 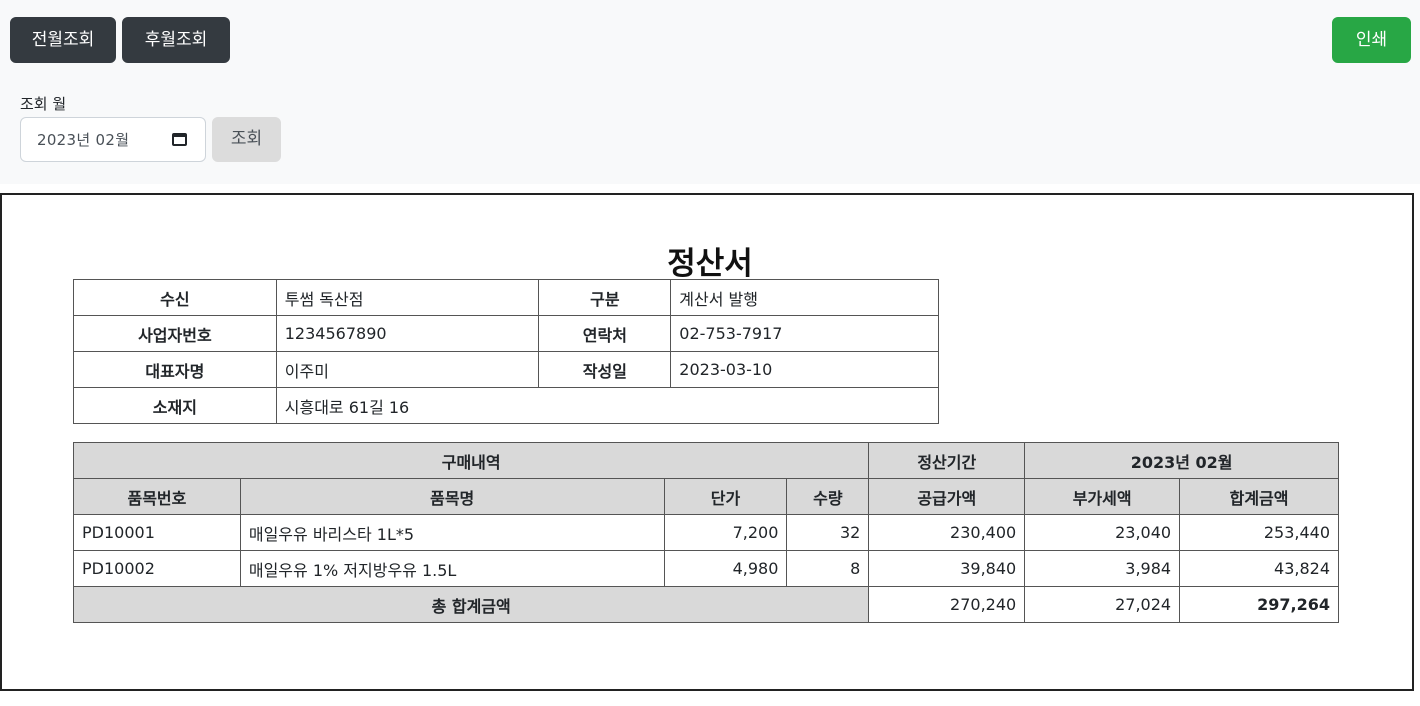 I want to click on total-sum: 297,264, so click(x=1259, y=604).